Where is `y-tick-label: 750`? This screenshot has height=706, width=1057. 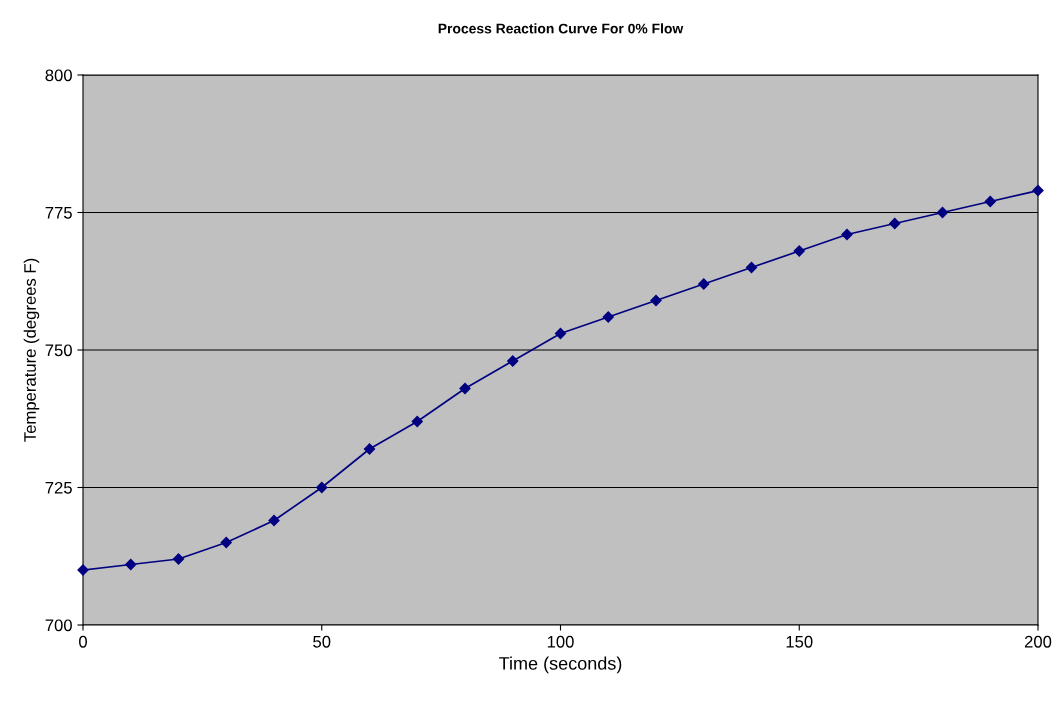
y-tick-label: 750 is located at coordinates (58, 350).